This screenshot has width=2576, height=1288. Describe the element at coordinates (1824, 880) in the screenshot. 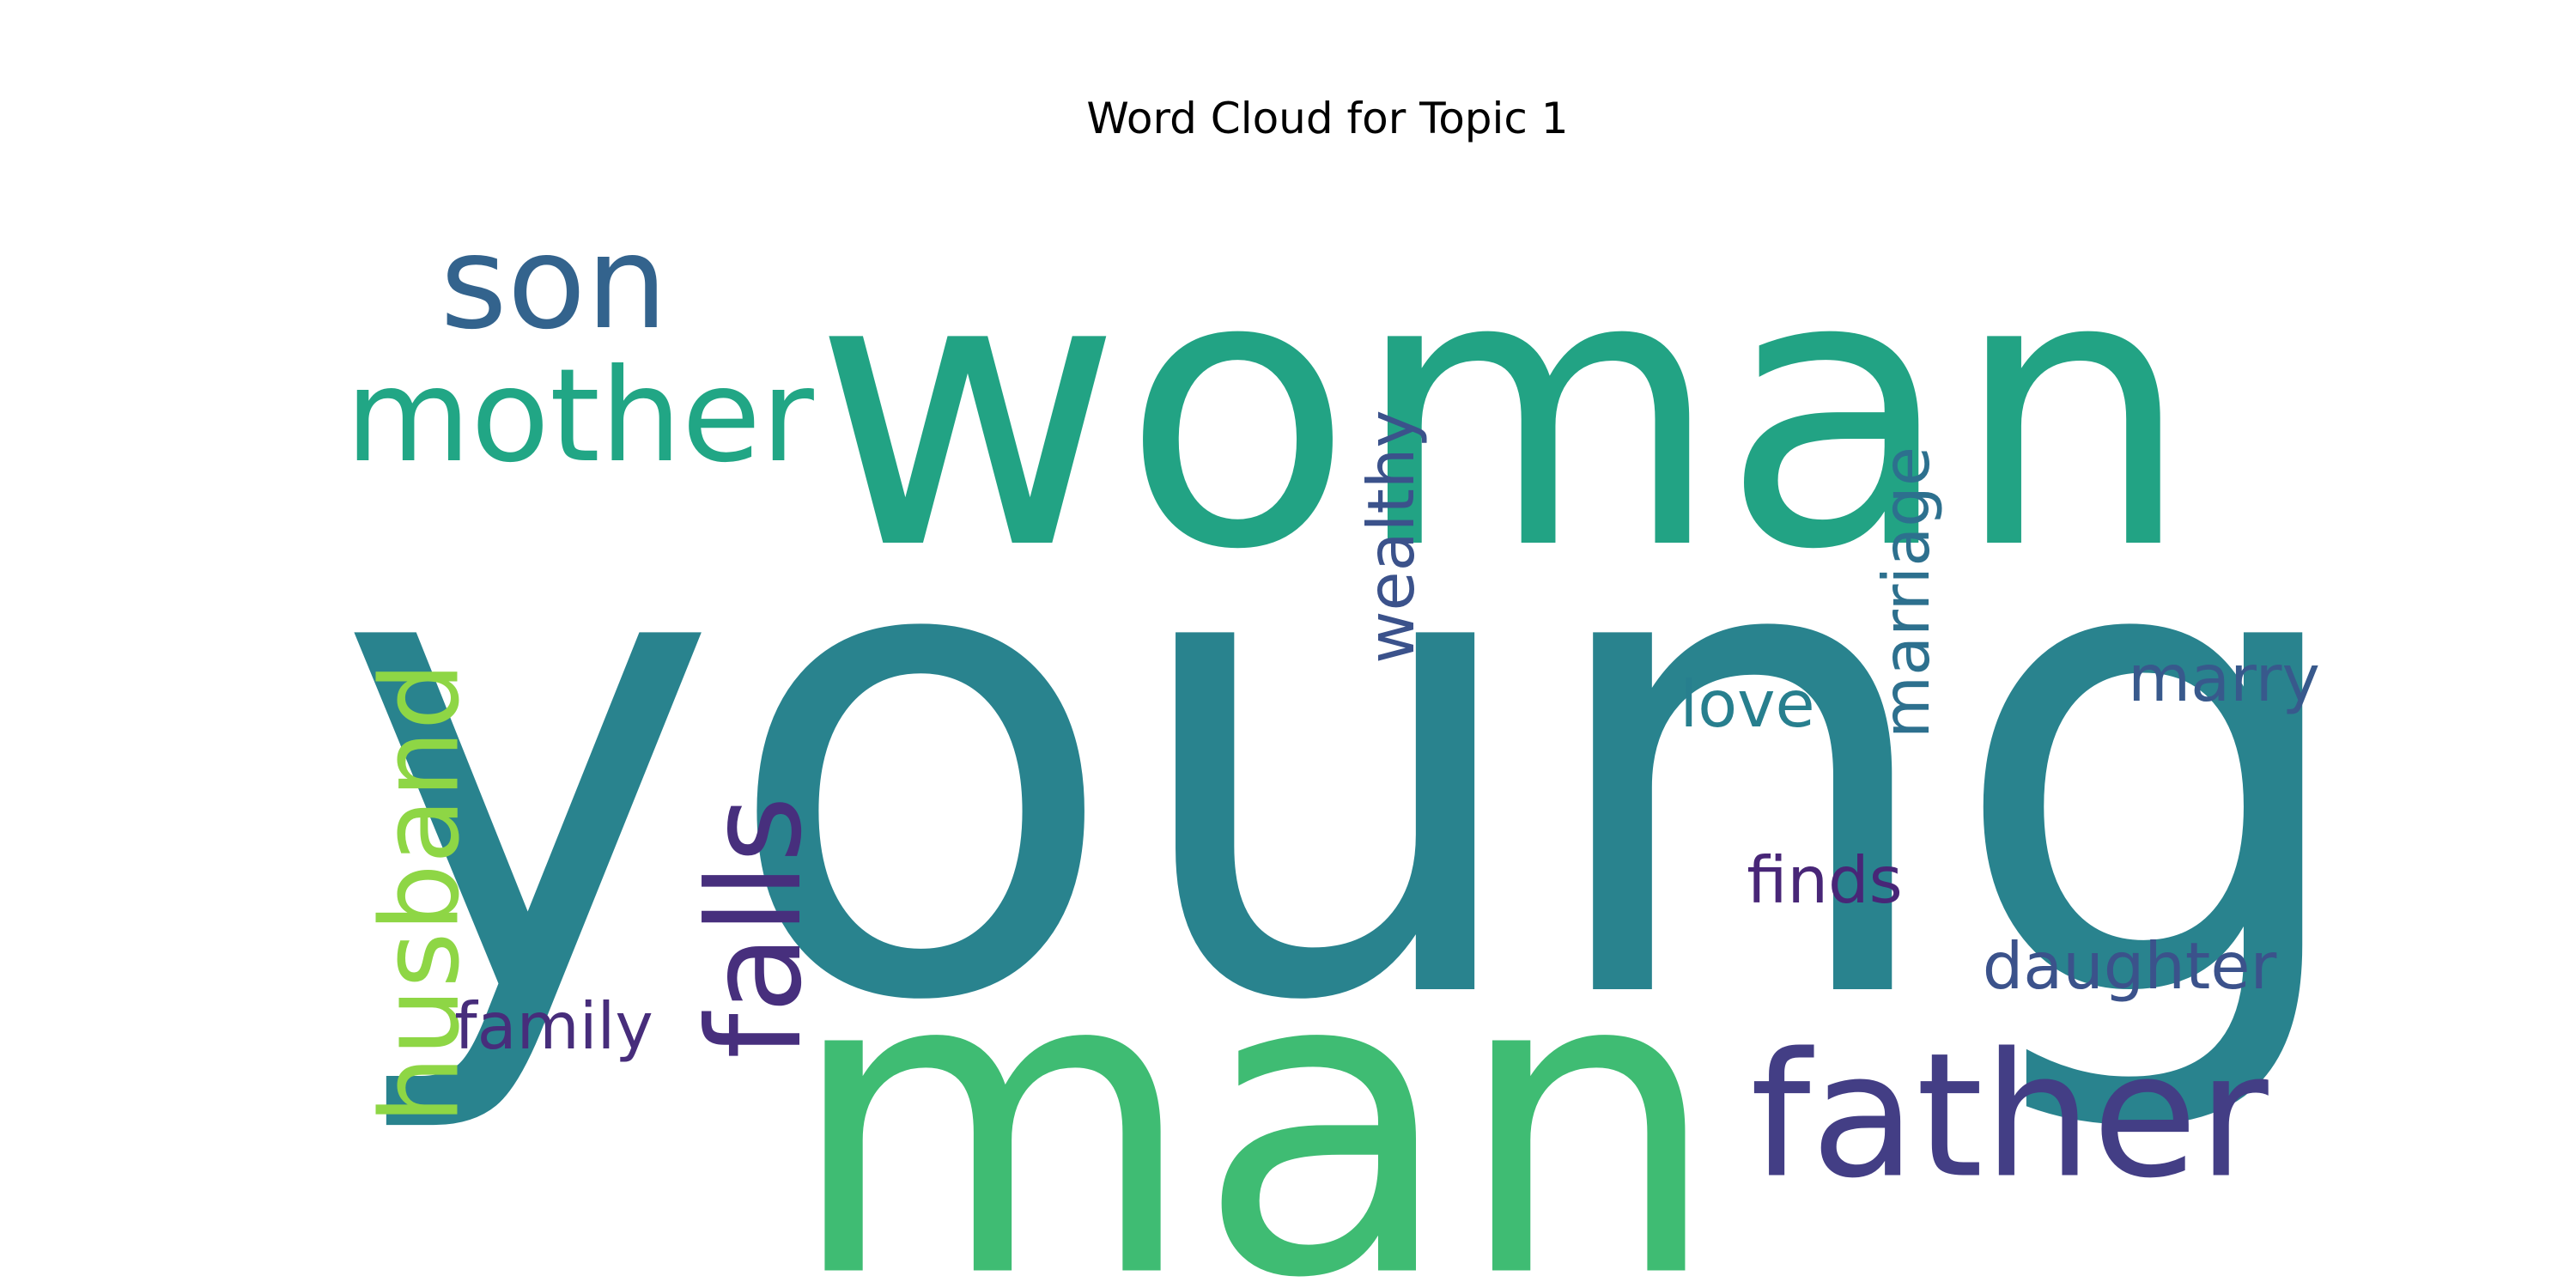

I see `word-finds: finds` at that location.